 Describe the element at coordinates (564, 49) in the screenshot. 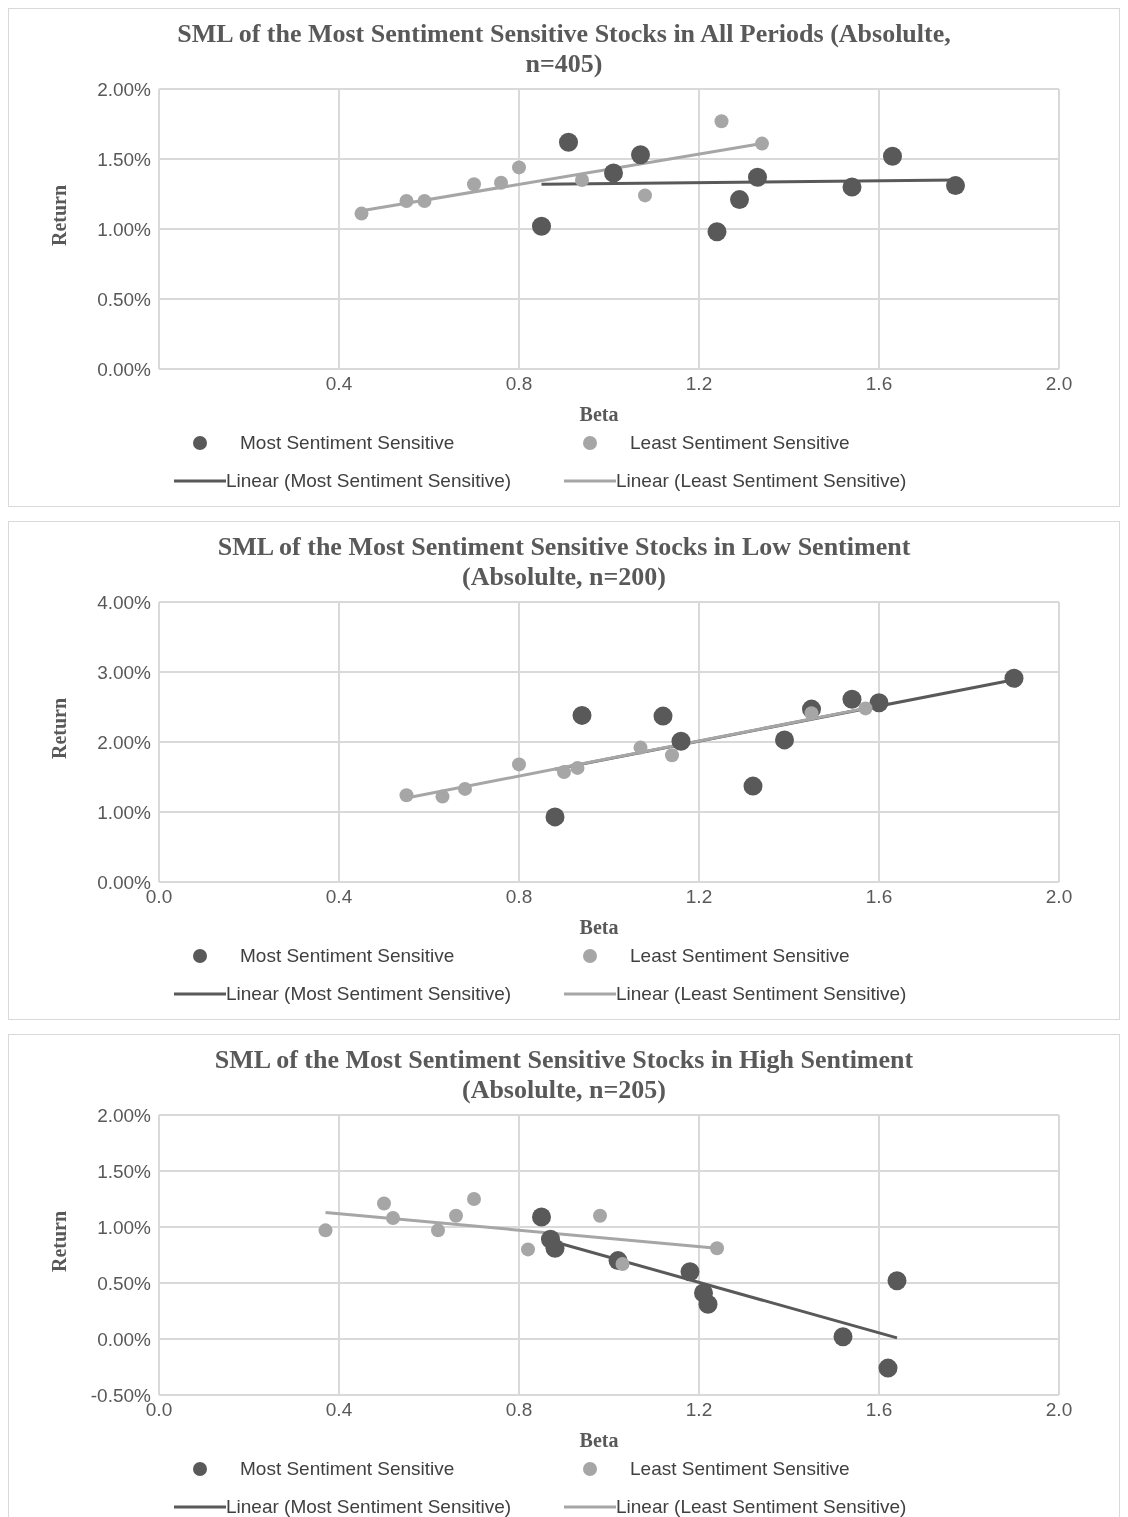

I see `chart-title: SML of the Most Sentiment Sensitive Stocks in All Periods (Absolulte, n=405)` at that location.